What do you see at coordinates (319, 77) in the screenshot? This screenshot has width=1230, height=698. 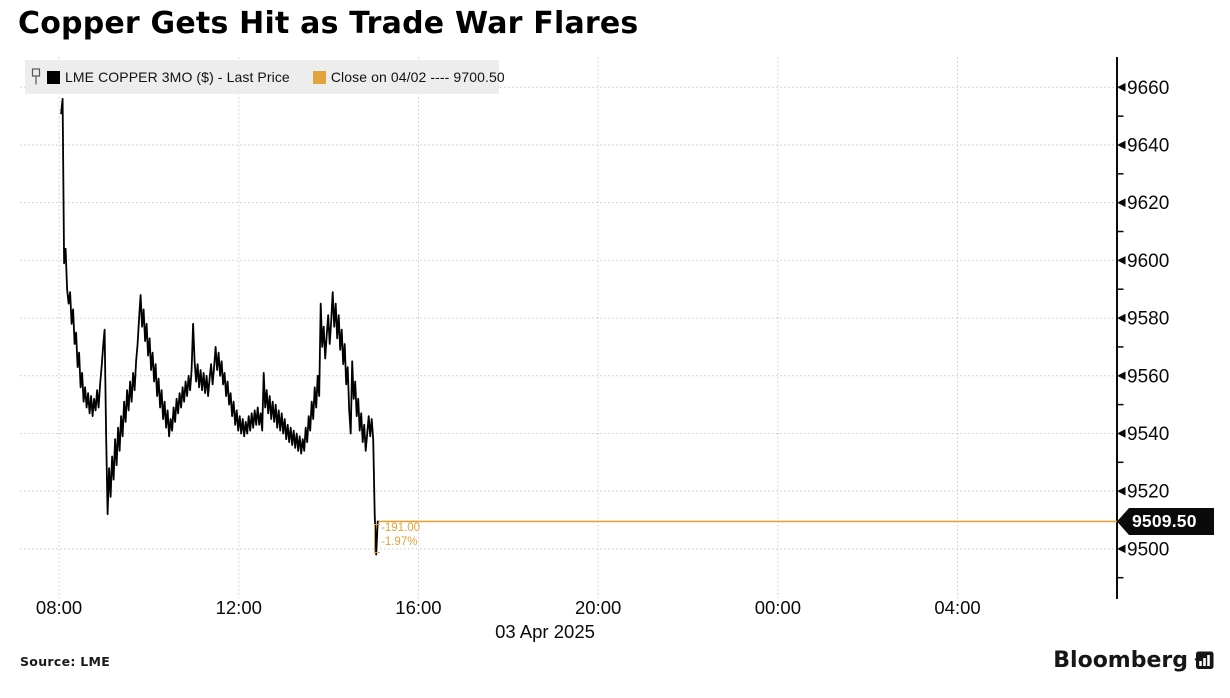 I see `series-swatch-close` at bounding box center [319, 77].